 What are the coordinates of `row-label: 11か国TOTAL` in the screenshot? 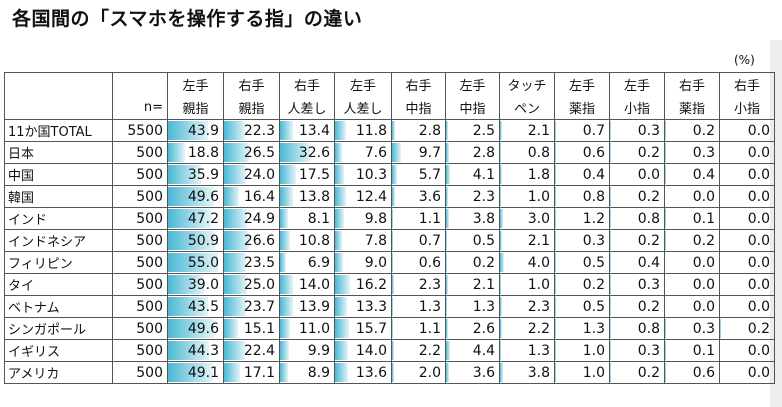 It's located at (58, 130).